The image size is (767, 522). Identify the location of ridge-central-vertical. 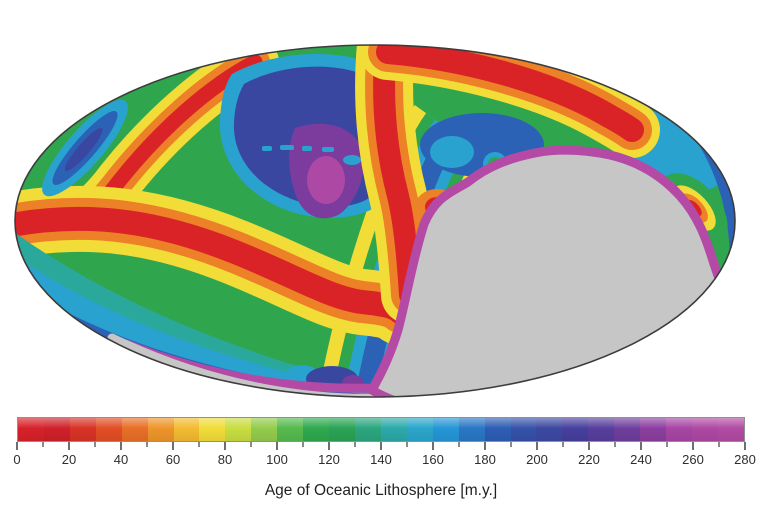
(397, 184).